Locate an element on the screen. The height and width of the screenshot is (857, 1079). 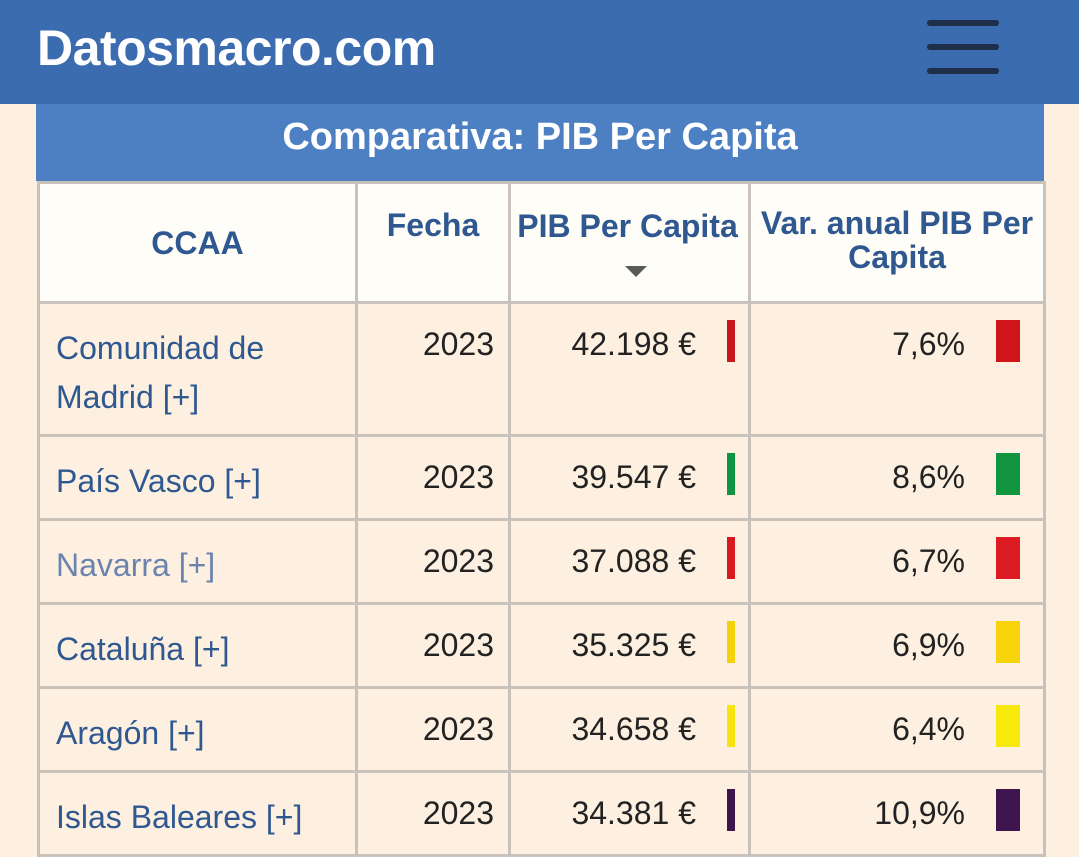
pib-cell: 37.088 € is located at coordinates (629, 561).